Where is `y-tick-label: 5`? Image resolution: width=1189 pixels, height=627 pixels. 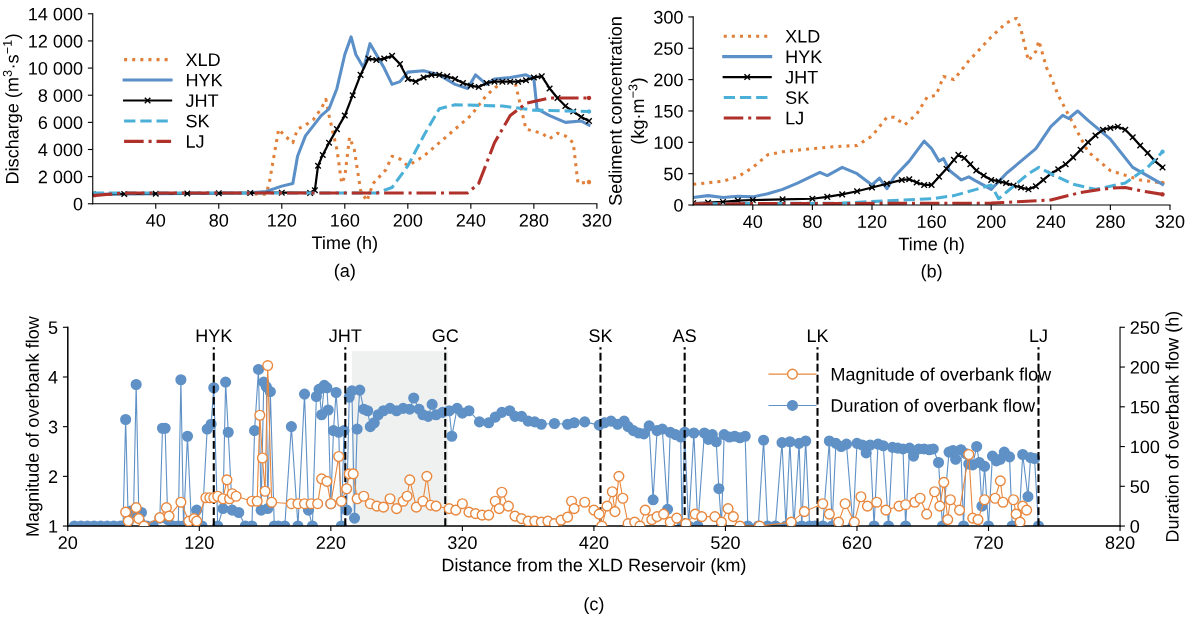
y-tick-label: 5 is located at coordinates (53, 328).